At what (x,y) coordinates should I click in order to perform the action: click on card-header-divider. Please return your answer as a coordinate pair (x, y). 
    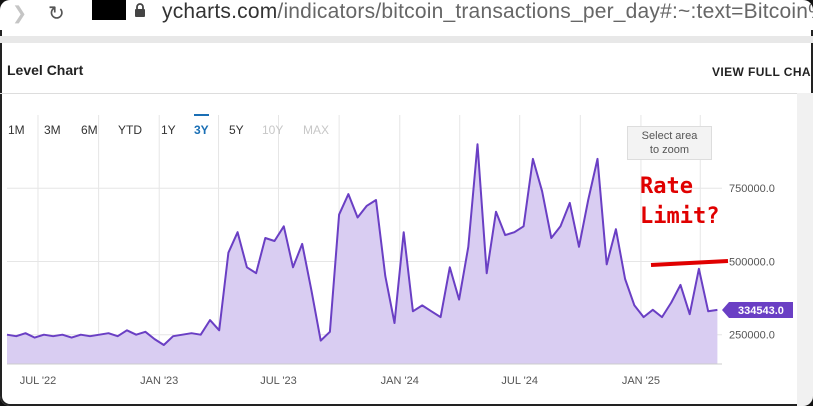
    Looking at the image, I should click on (406, 93).